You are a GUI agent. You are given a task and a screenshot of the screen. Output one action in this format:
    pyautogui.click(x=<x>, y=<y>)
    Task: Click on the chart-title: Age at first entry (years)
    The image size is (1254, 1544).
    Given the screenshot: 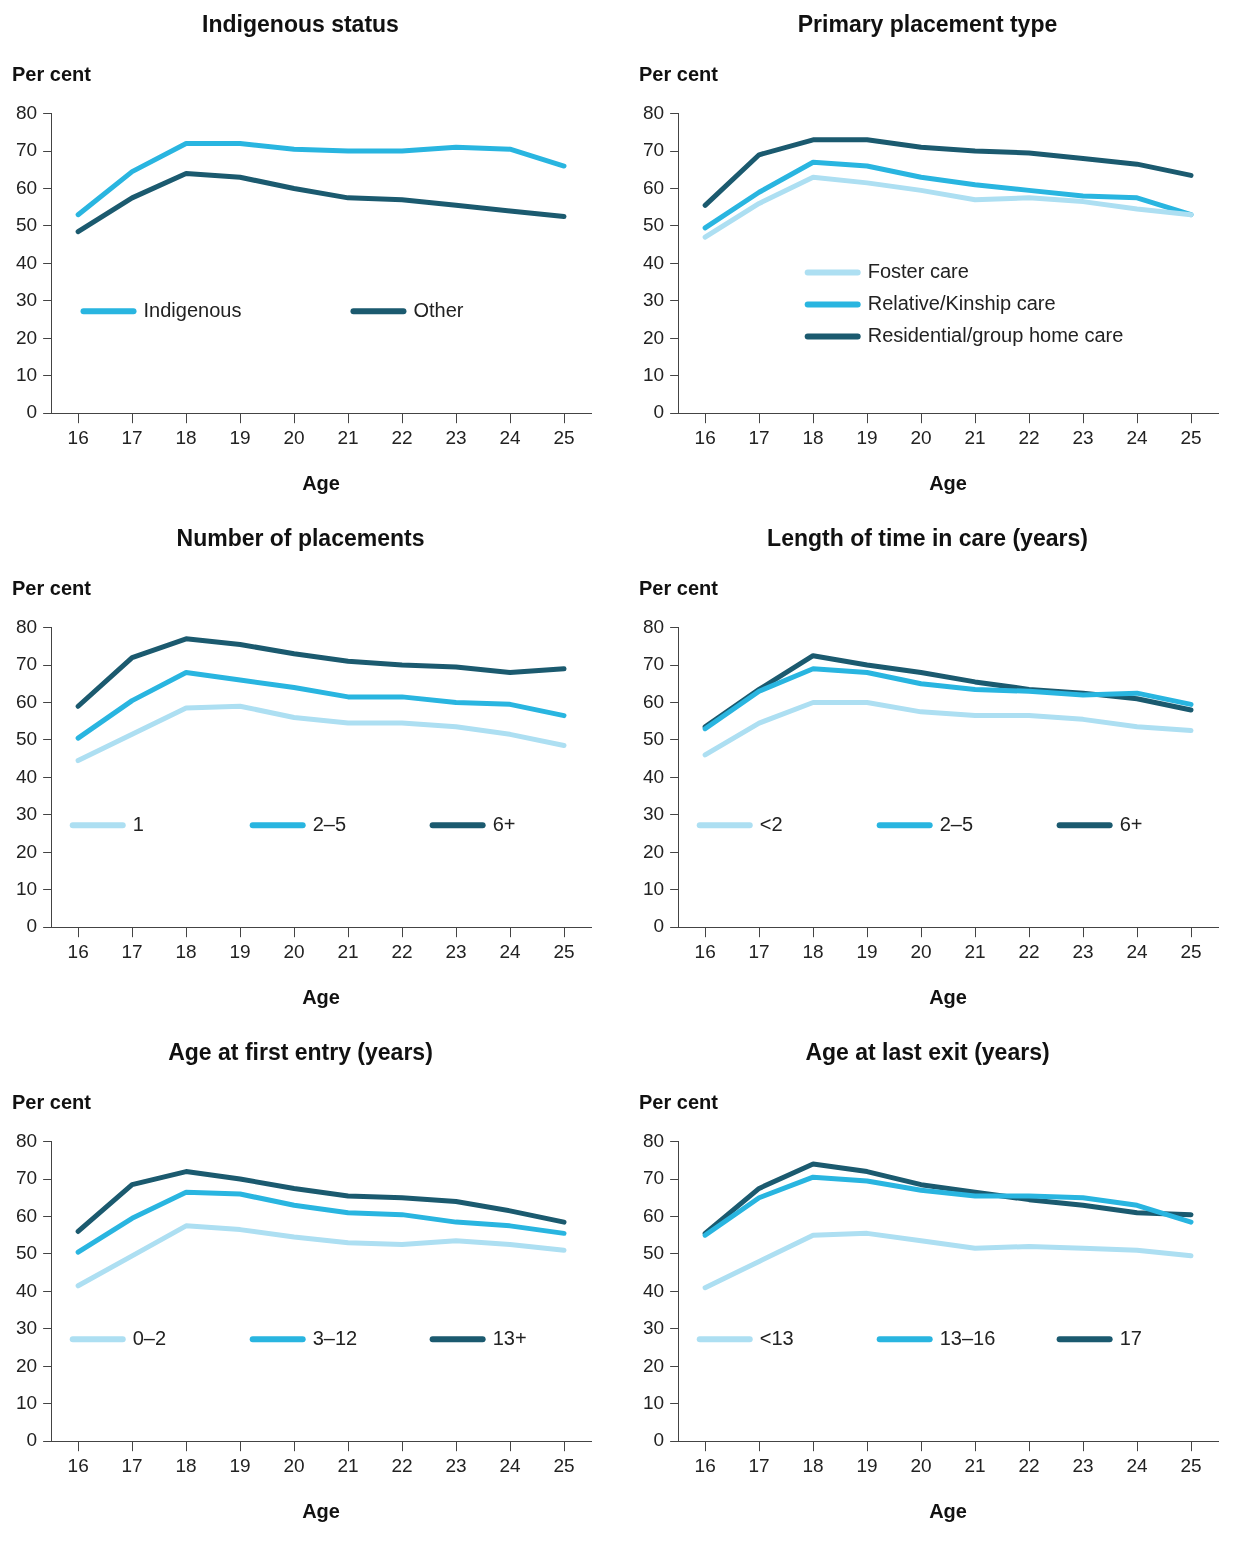 What is the action you would take?
    pyautogui.click(x=300, y=1052)
    